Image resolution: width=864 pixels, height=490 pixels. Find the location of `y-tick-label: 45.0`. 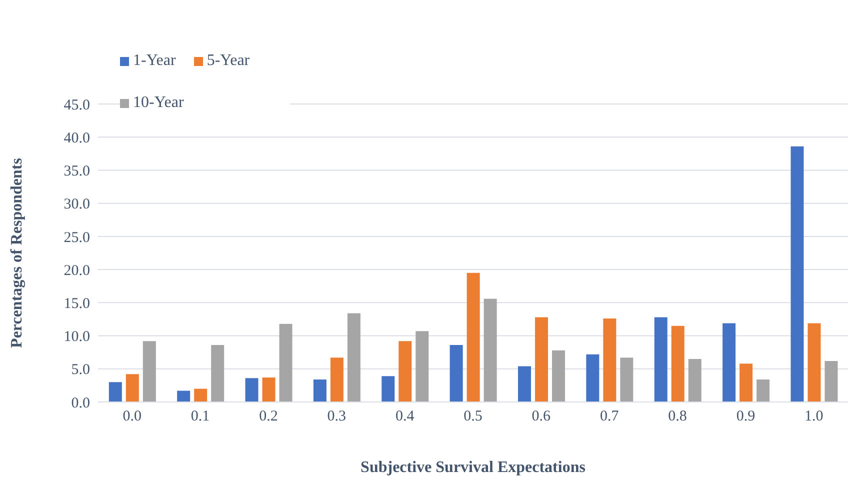

y-tick-label: 45.0 is located at coordinates (77, 105).